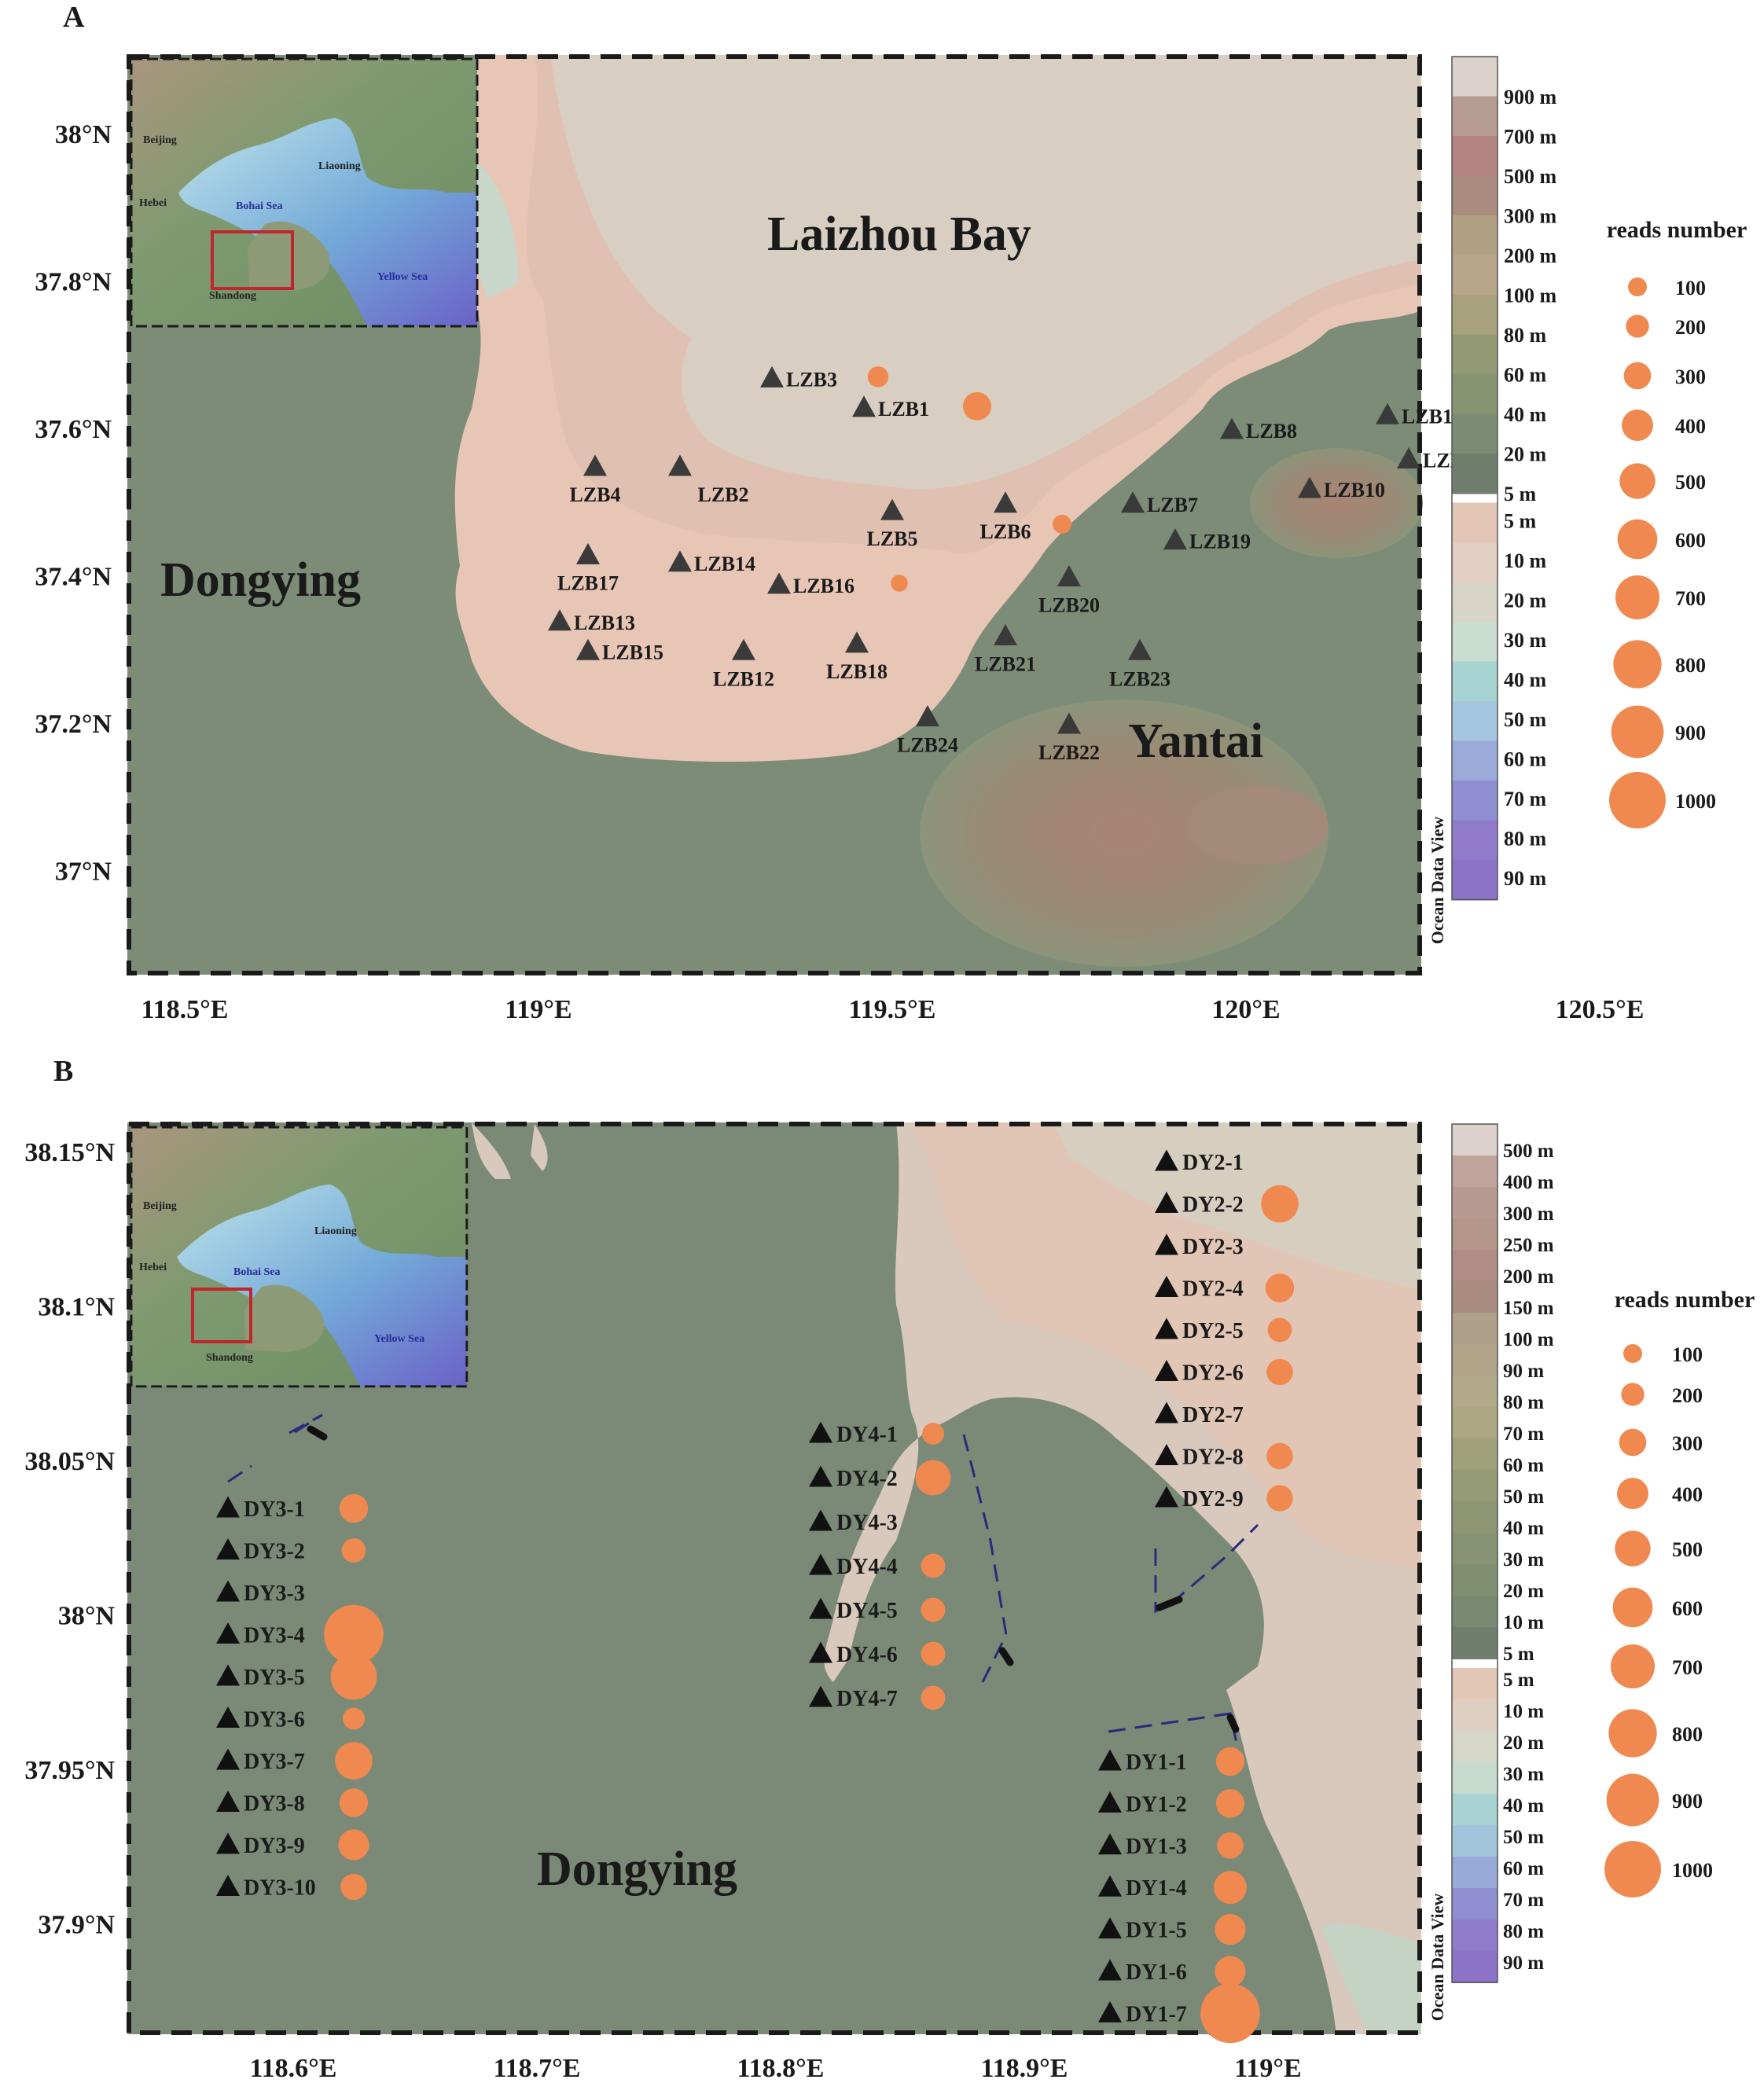 Image resolution: width=1764 pixels, height=2083 pixels. I want to click on lat-tick-label: 37.6°N, so click(73, 429).